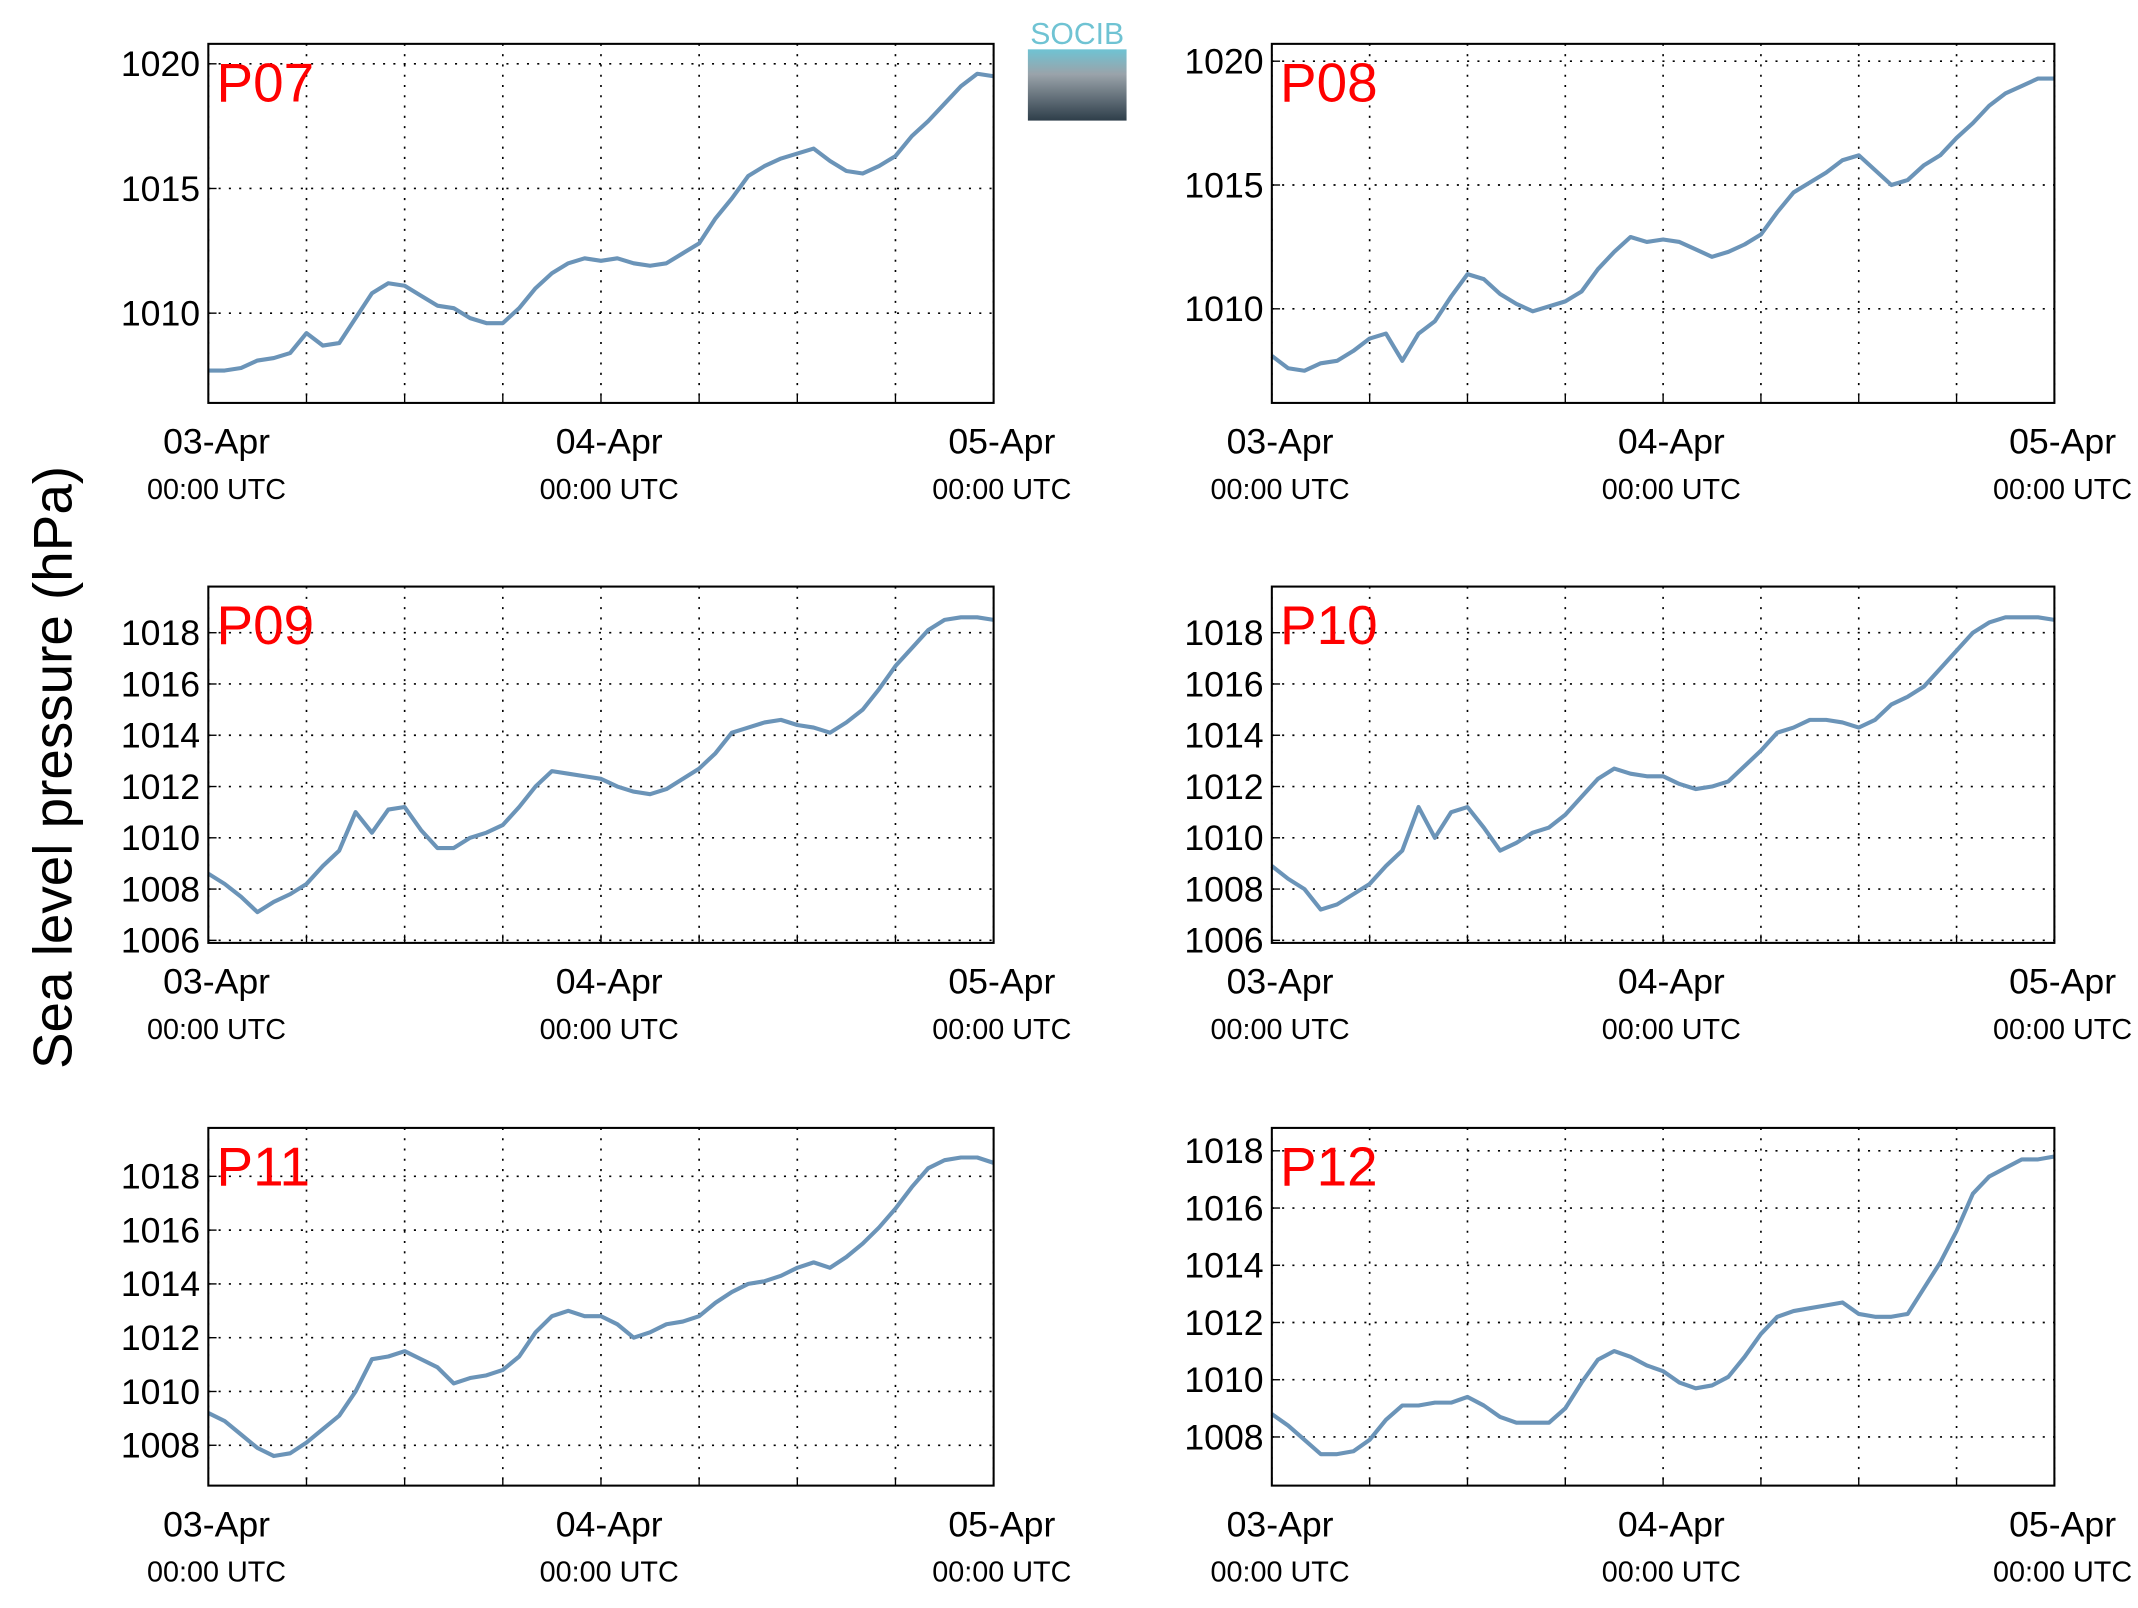 The height and width of the screenshot is (1608, 2138). I want to click on panel-title: P07, so click(266, 82).